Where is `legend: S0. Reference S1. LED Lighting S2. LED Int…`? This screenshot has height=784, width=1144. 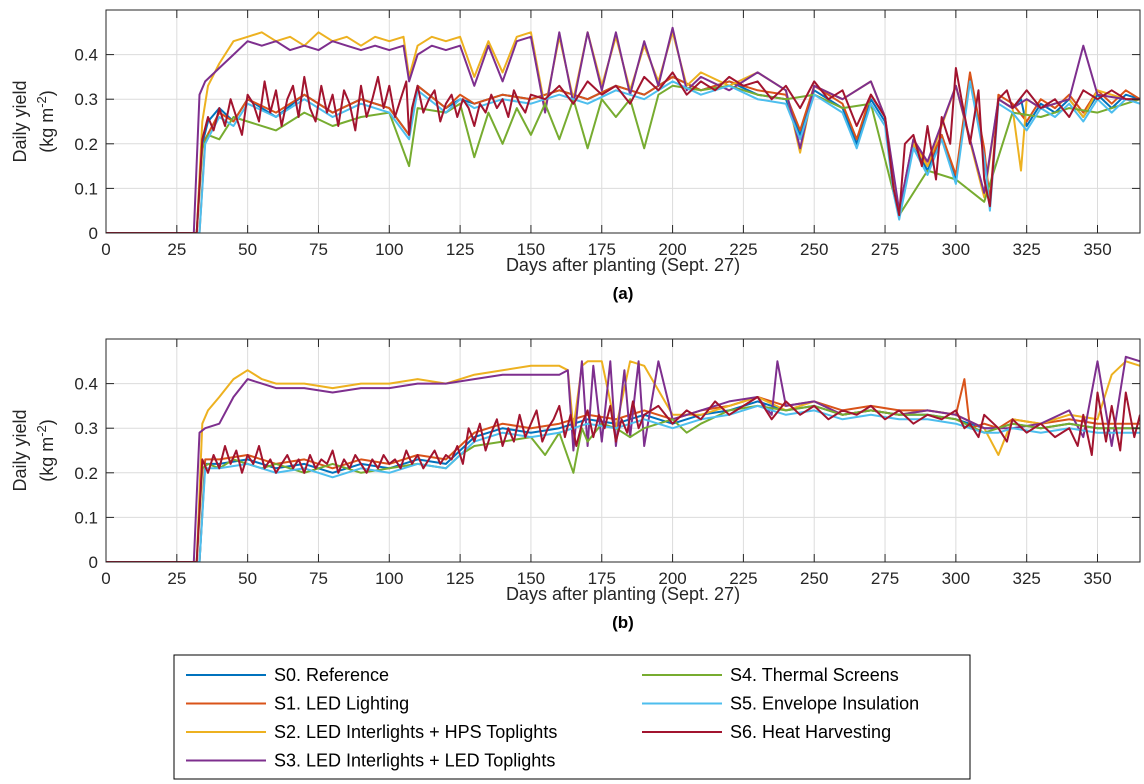 legend: S0. Reference S1. LED Lighting S2. LED Int… is located at coordinates (572, 717).